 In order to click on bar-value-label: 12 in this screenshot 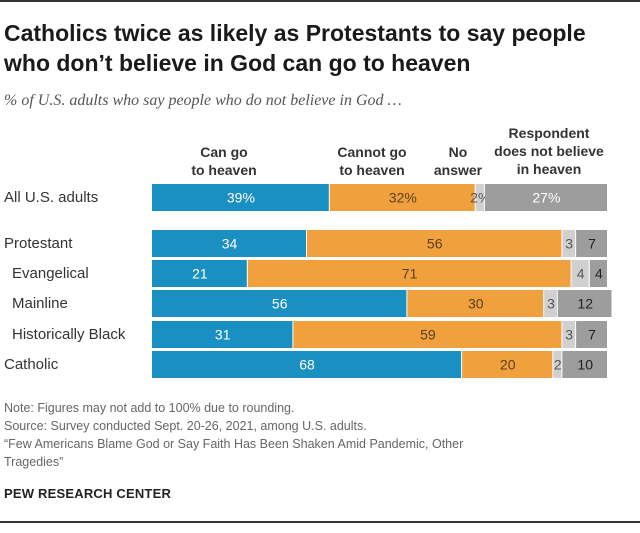, I will do `click(585, 304)`.